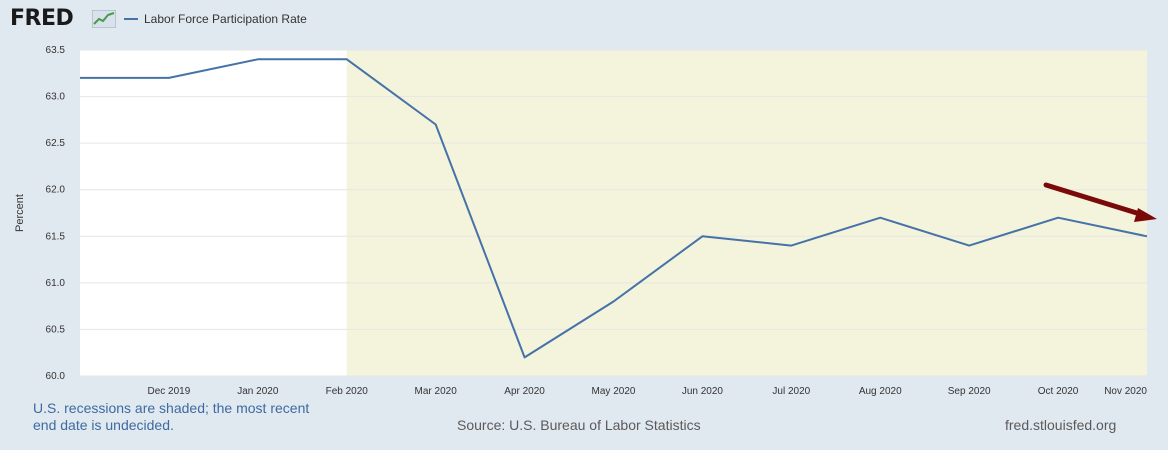 This screenshot has width=1168, height=450. What do you see at coordinates (614, 391) in the screenshot?
I see `x-tick-label: May 2020` at bounding box center [614, 391].